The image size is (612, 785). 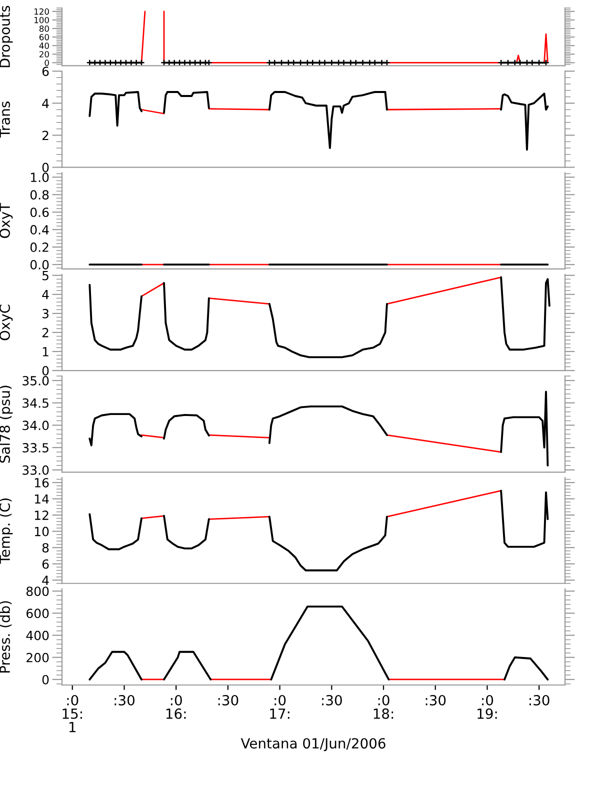 I want to click on y-tick-label: 33.0, so click(x=35, y=470).